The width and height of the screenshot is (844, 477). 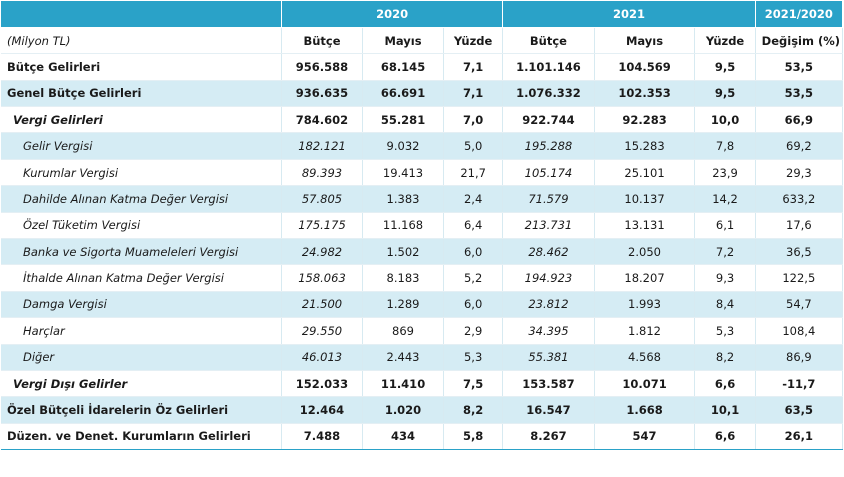 What do you see at coordinates (322, 41) in the screenshot?
I see `col-header-budget-2020: Bütçe` at bounding box center [322, 41].